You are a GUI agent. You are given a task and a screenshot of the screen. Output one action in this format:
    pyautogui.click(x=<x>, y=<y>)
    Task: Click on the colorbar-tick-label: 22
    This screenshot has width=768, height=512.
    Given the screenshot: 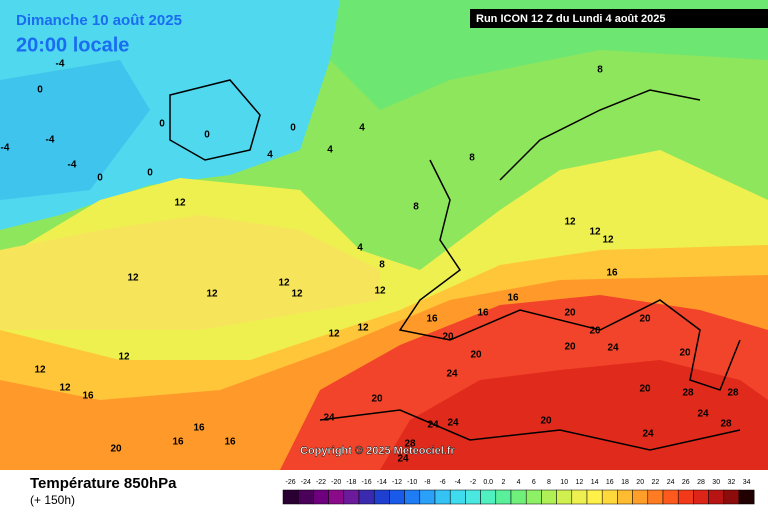 What is the action you would take?
    pyautogui.click(x=656, y=482)
    